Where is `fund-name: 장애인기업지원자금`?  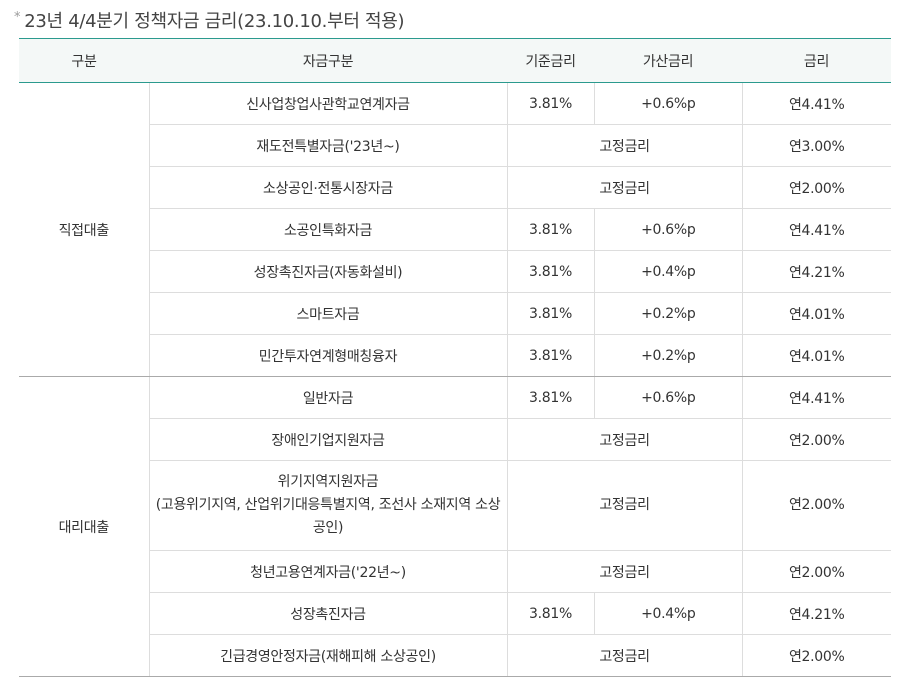 fund-name: 장애인기업지원자금 is located at coordinates (327, 439).